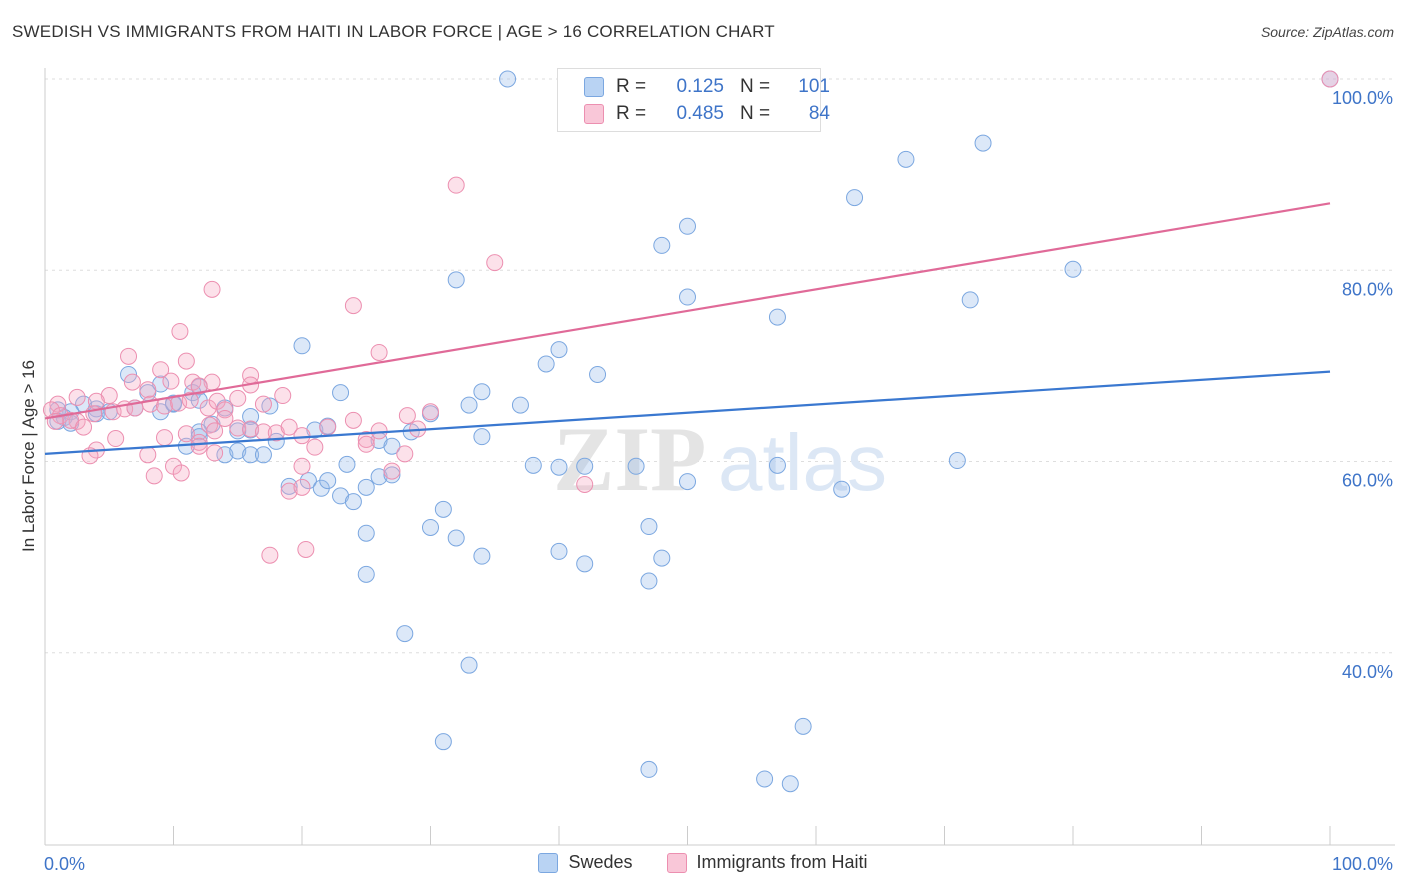 This screenshot has width=1406, height=892. Describe the element at coordinates (1362, 385) in the screenshot. I see `y-tick-labels: 40.0% 60.0% 80.0% 100.0%` at that location.